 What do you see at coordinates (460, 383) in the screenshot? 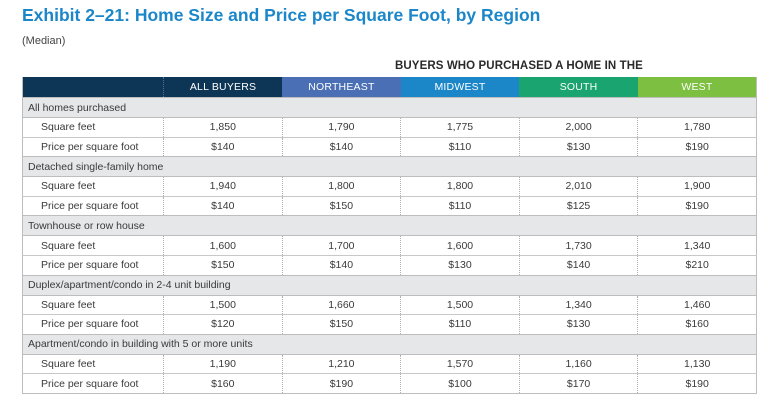
I see `cell-midwest: $100` at bounding box center [460, 383].